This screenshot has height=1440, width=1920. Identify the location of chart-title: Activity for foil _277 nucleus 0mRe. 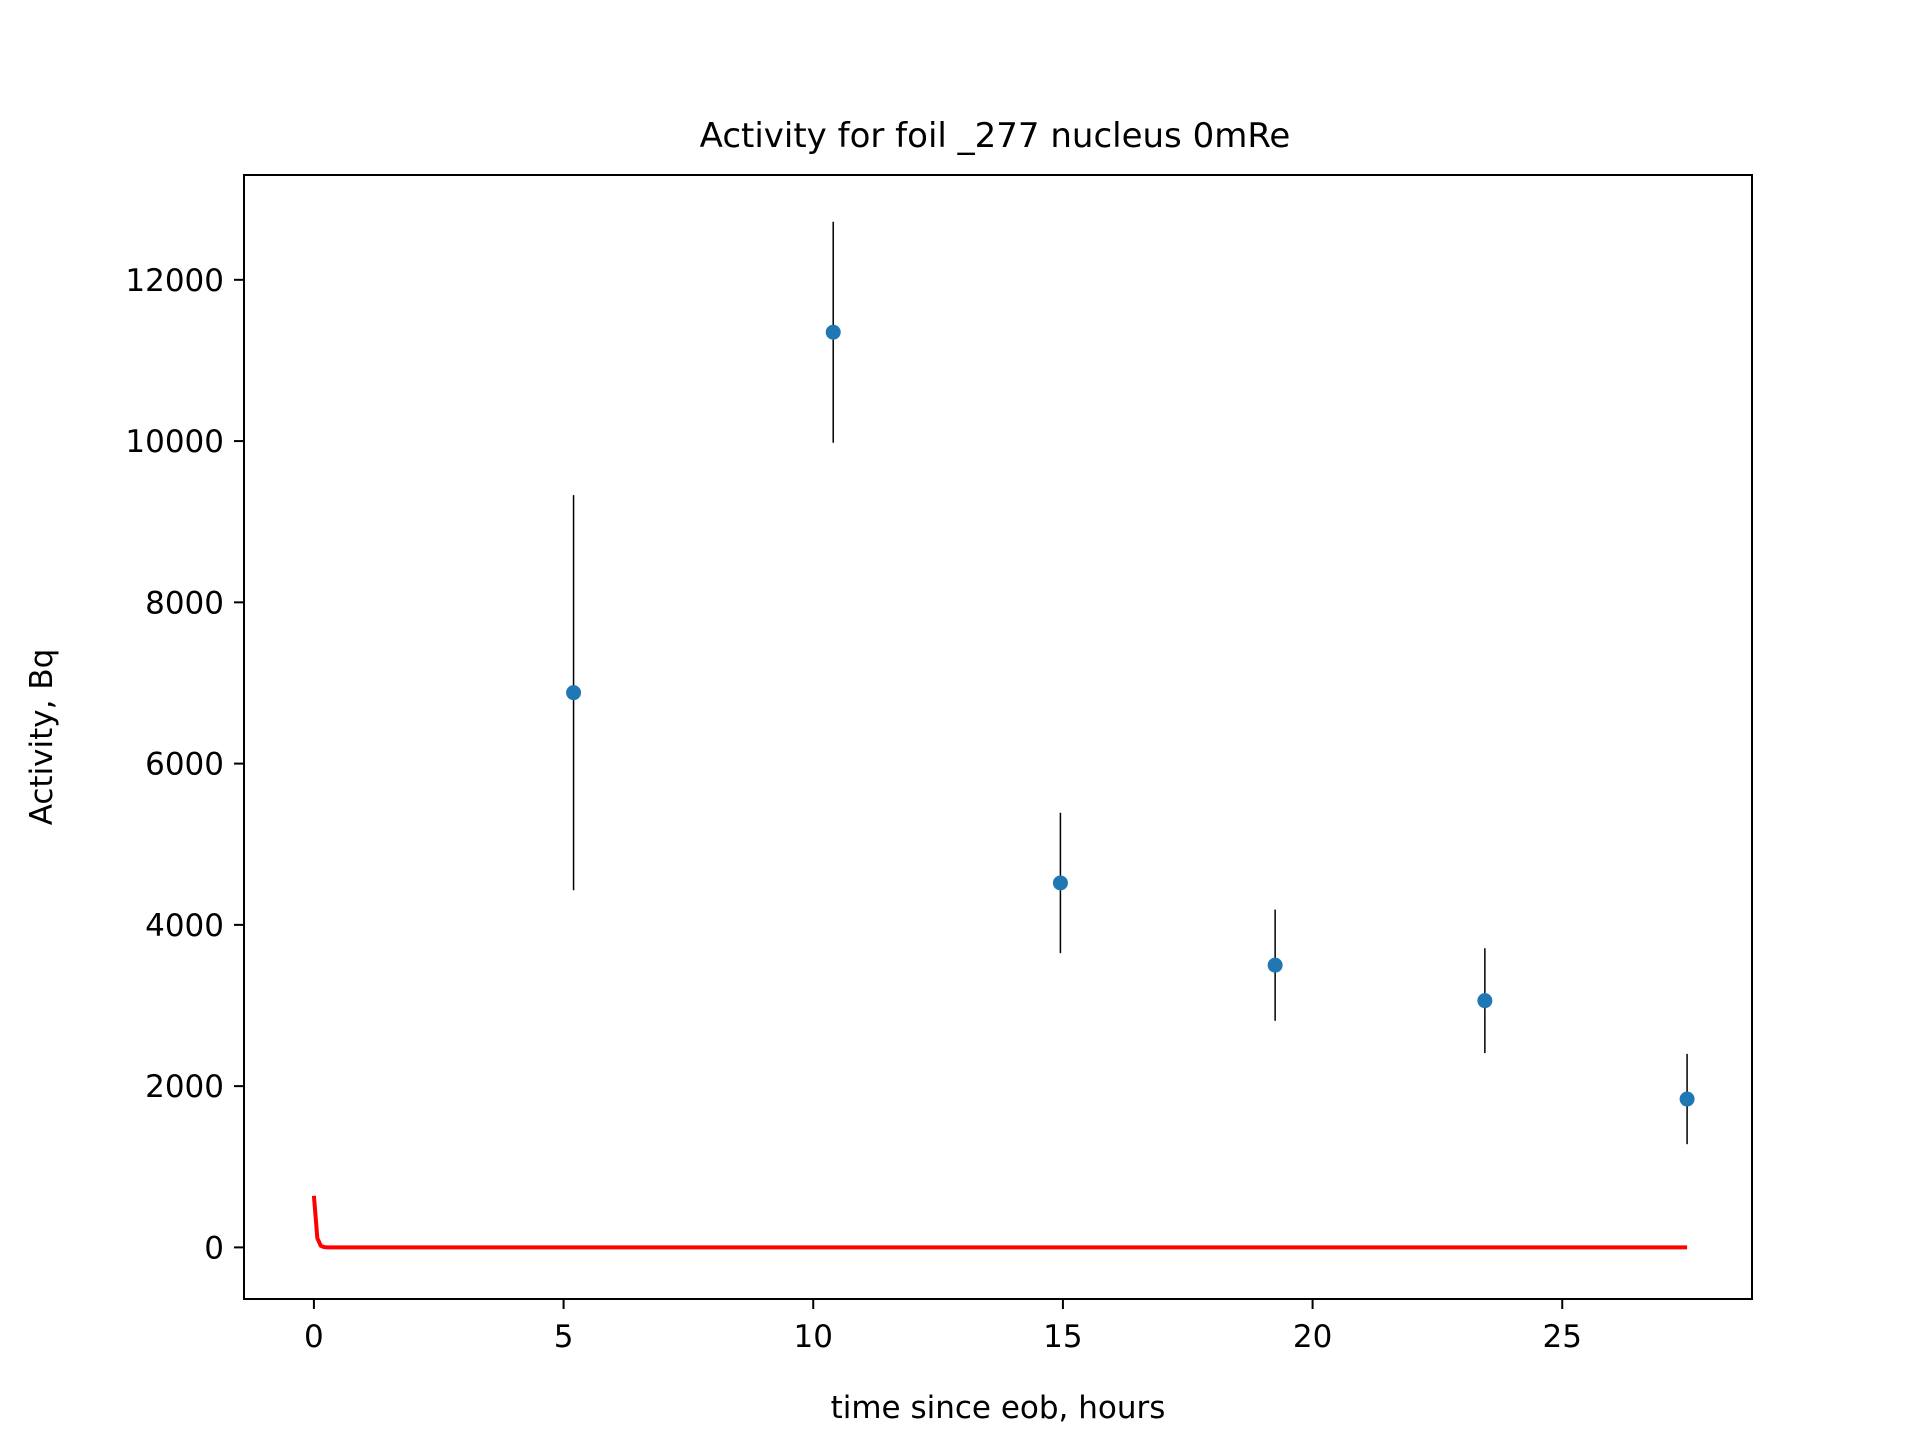
(995, 136).